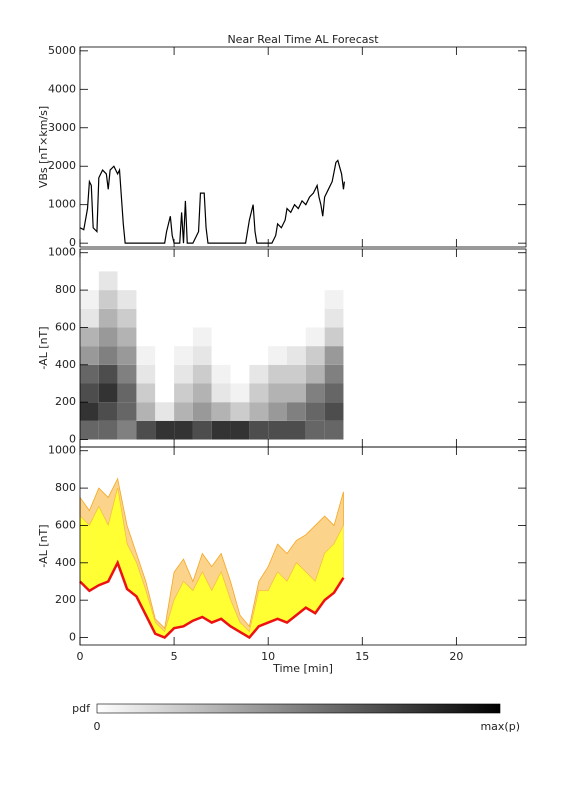 This screenshot has height=792, width=576. Describe the element at coordinates (81, 708) in the screenshot. I see `colorbar-label: pdf` at that location.